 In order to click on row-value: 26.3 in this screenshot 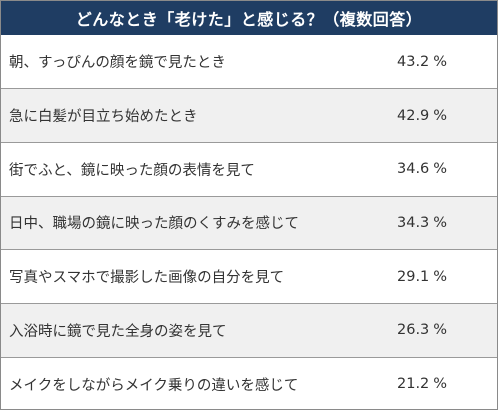, I will do `click(413, 330)`.